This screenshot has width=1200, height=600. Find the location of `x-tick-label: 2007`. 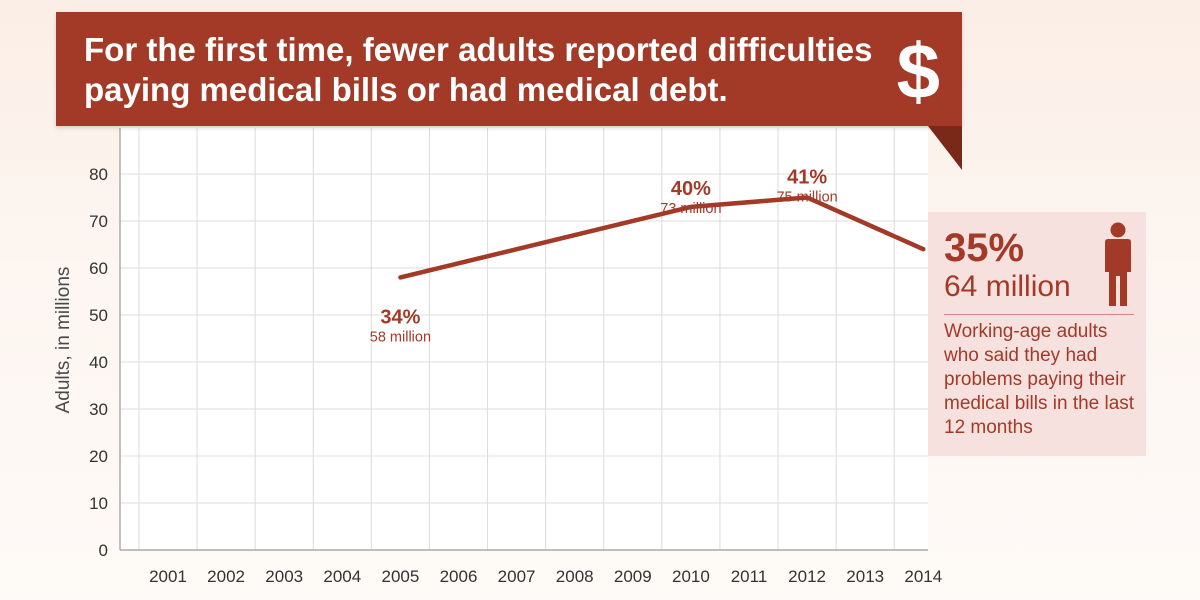

x-tick-label: 2007 is located at coordinates (517, 576).